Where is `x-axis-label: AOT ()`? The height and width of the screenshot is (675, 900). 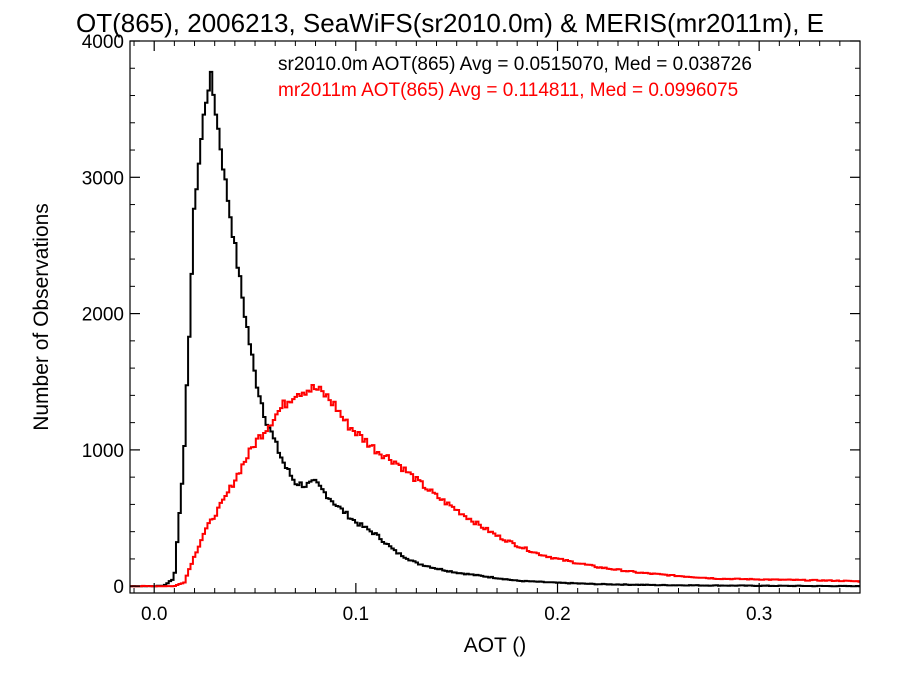
x-axis-label: AOT () is located at coordinates (495, 645).